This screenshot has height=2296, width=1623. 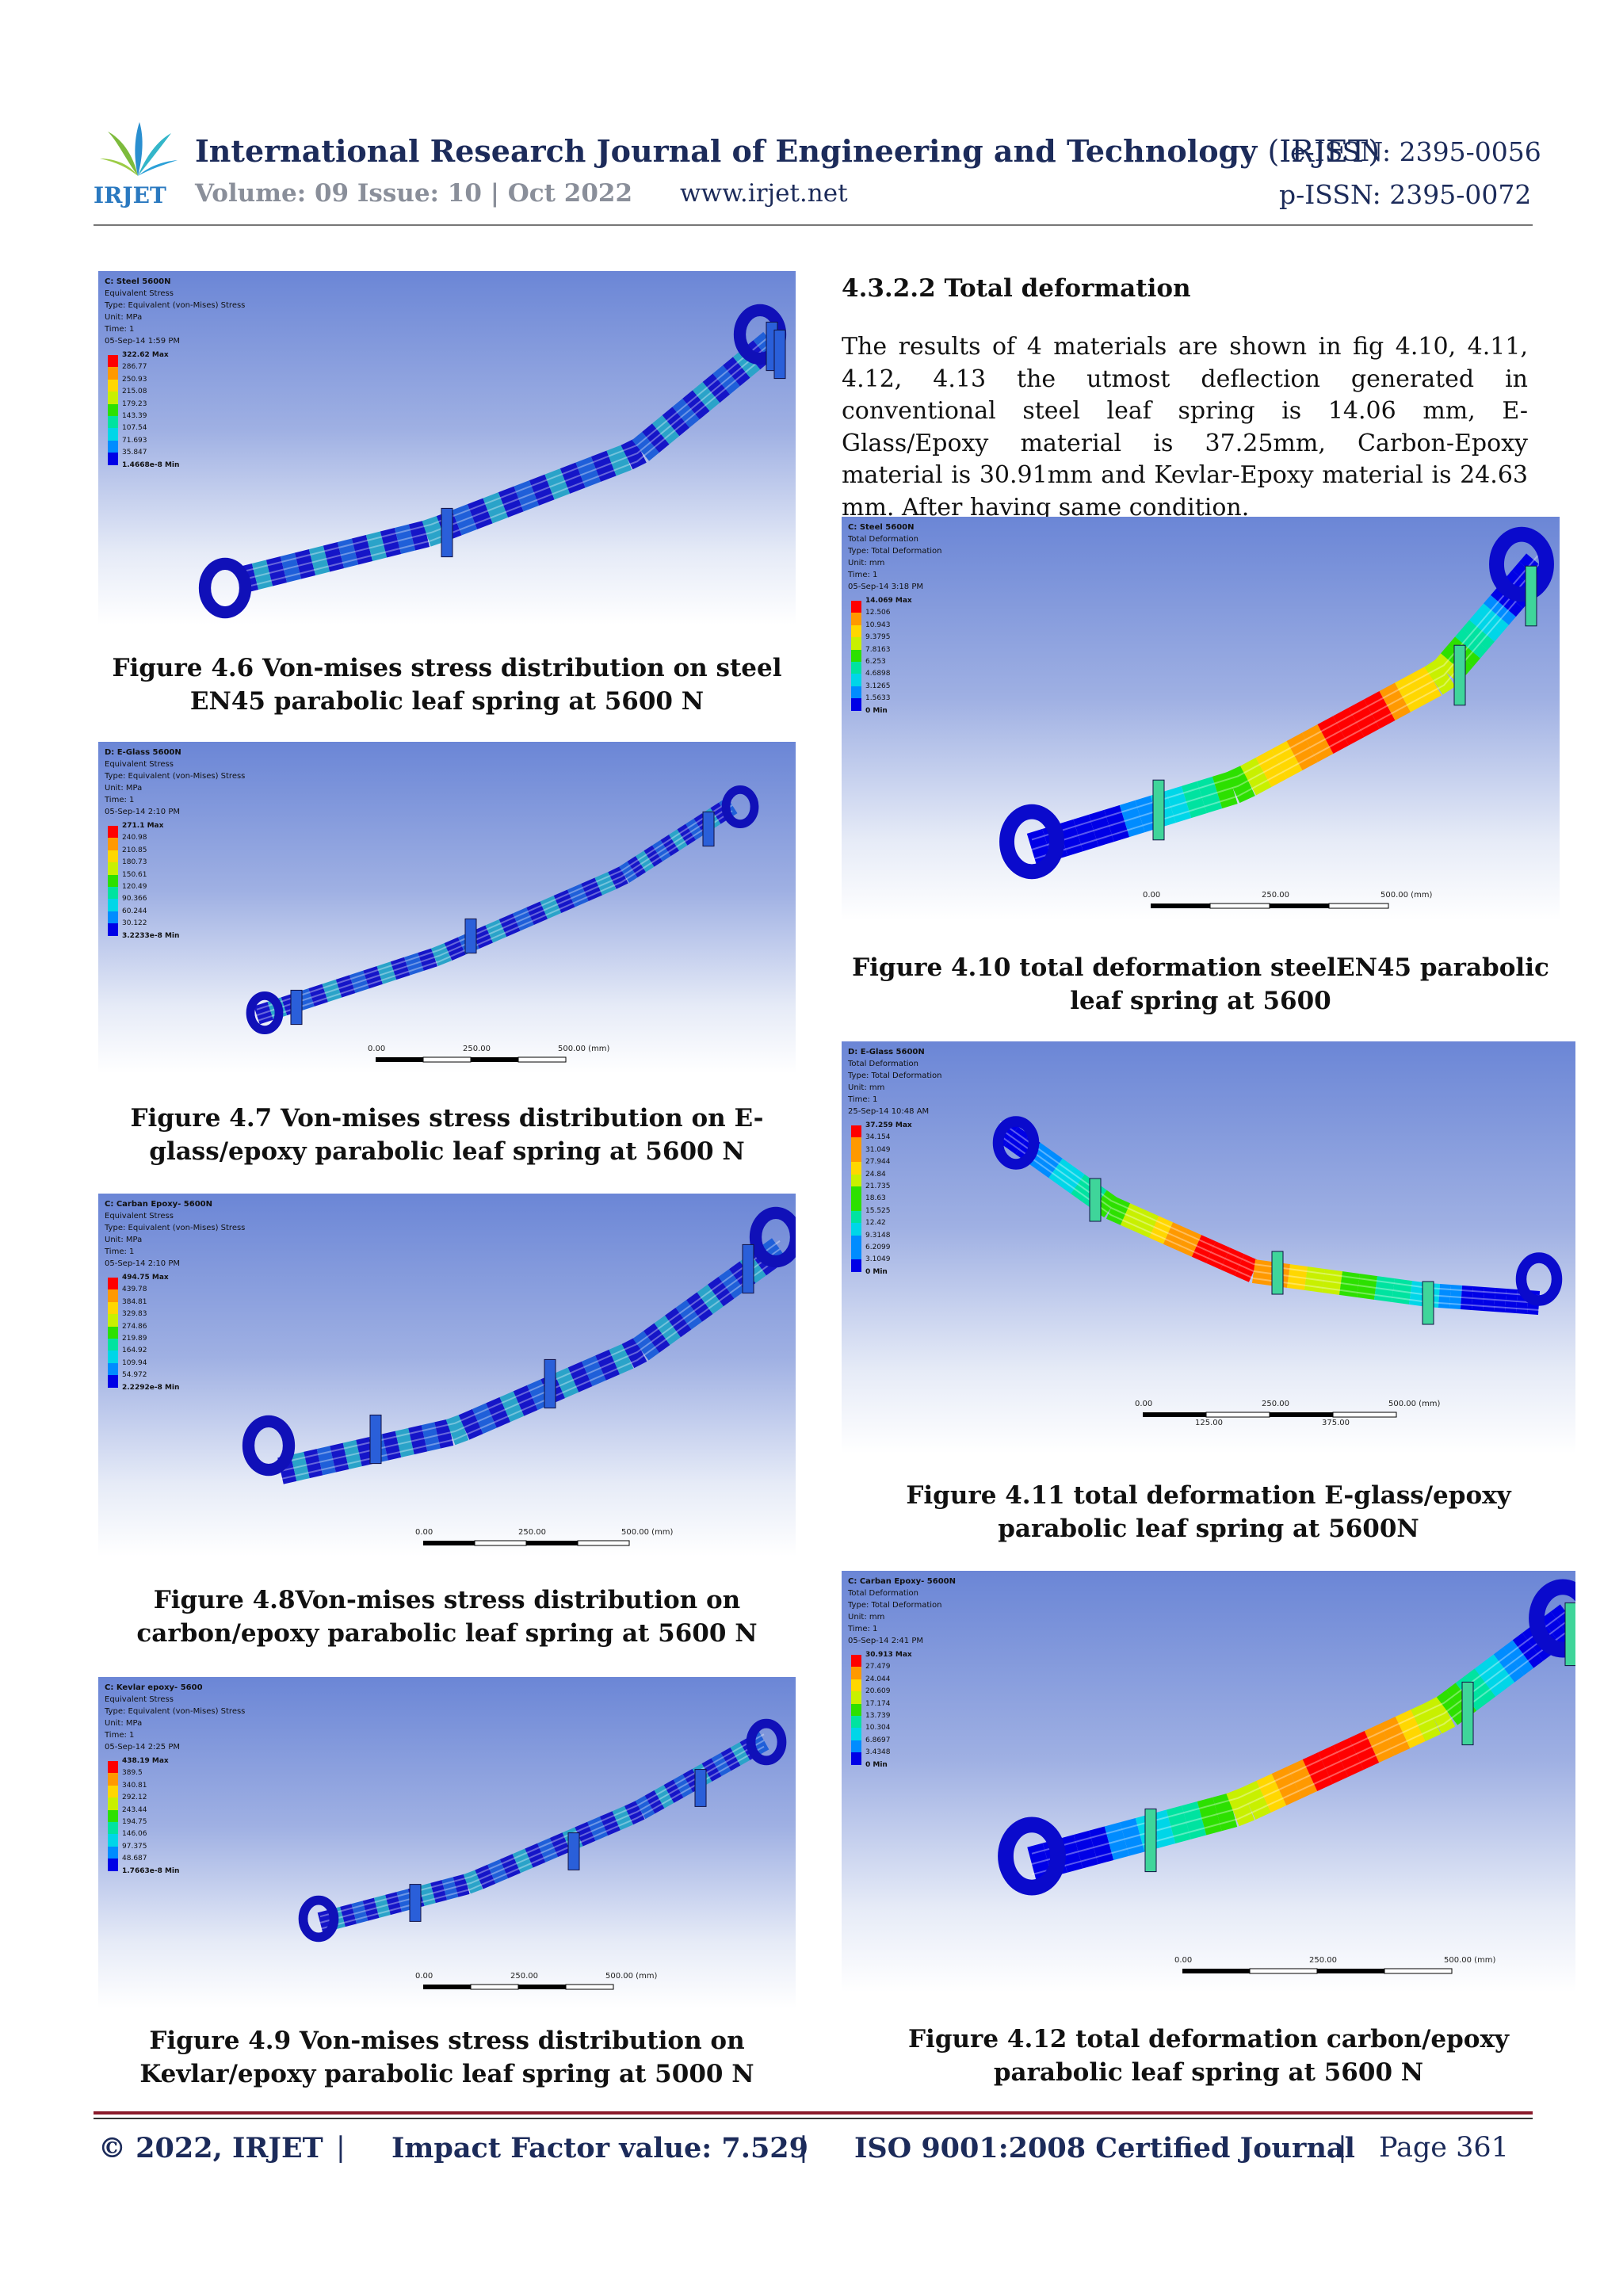 What do you see at coordinates (885, 587) in the screenshot?
I see `legend-line: 05-Sep-14 3:18 PM` at bounding box center [885, 587].